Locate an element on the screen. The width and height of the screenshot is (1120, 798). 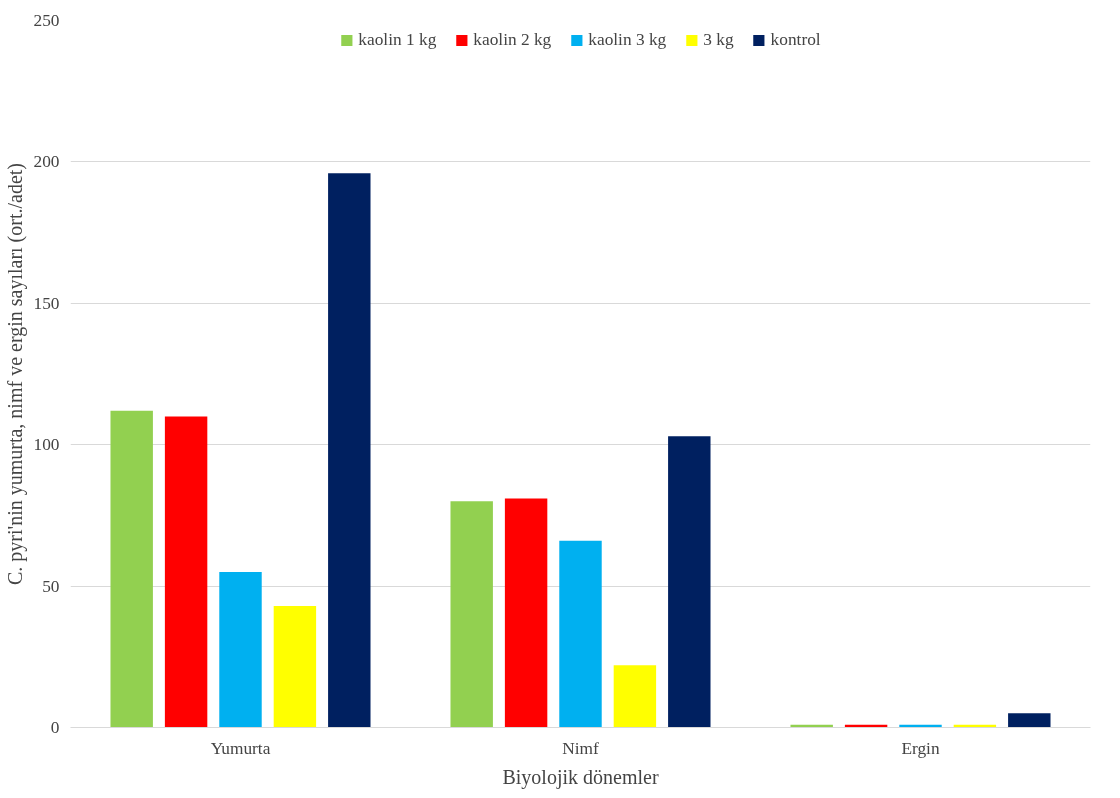
y-tick-label: 0 is located at coordinates (55, 727).